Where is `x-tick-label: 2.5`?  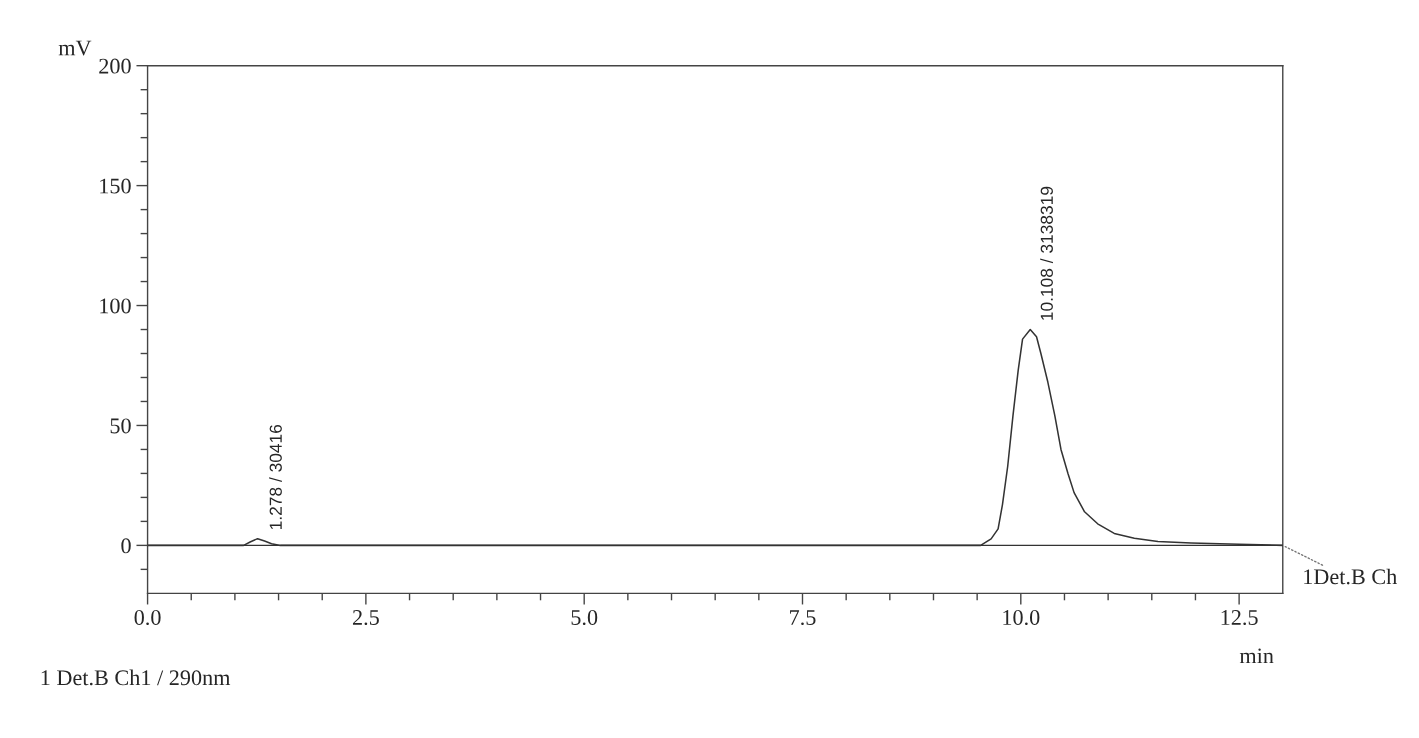 x-tick-label: 2.5 is located at coordinates (365, 618).